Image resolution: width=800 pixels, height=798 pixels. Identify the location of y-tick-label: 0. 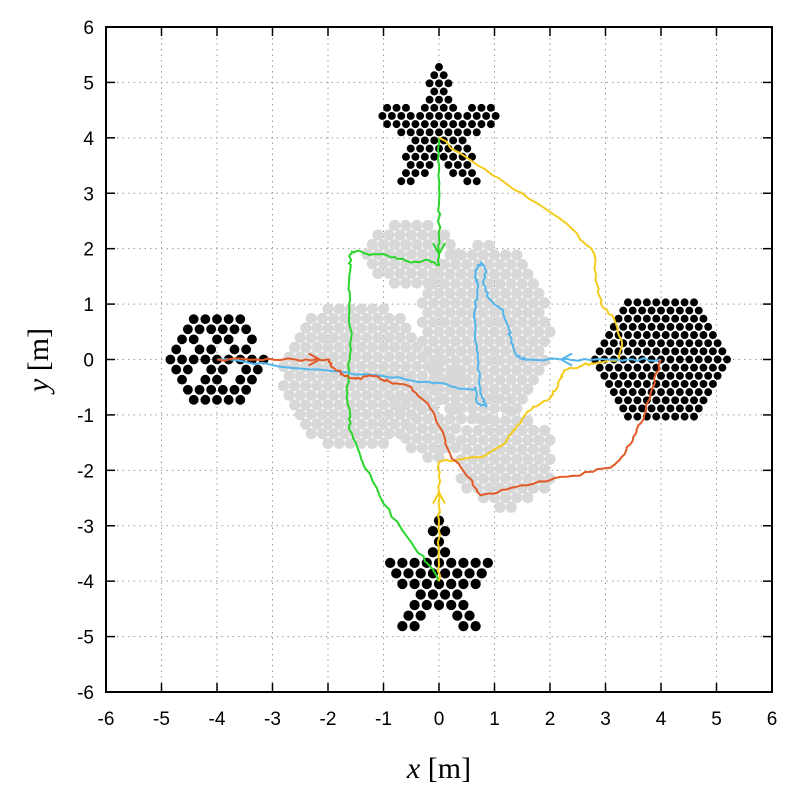
(88, 361).